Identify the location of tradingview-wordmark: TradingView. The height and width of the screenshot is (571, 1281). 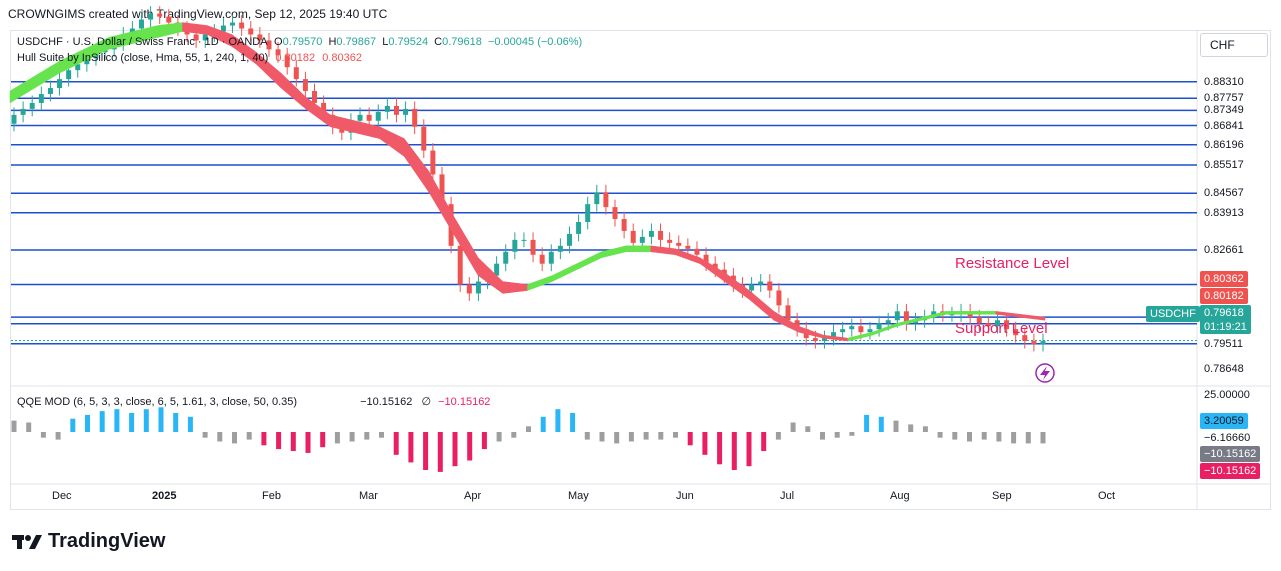
(107, 541).